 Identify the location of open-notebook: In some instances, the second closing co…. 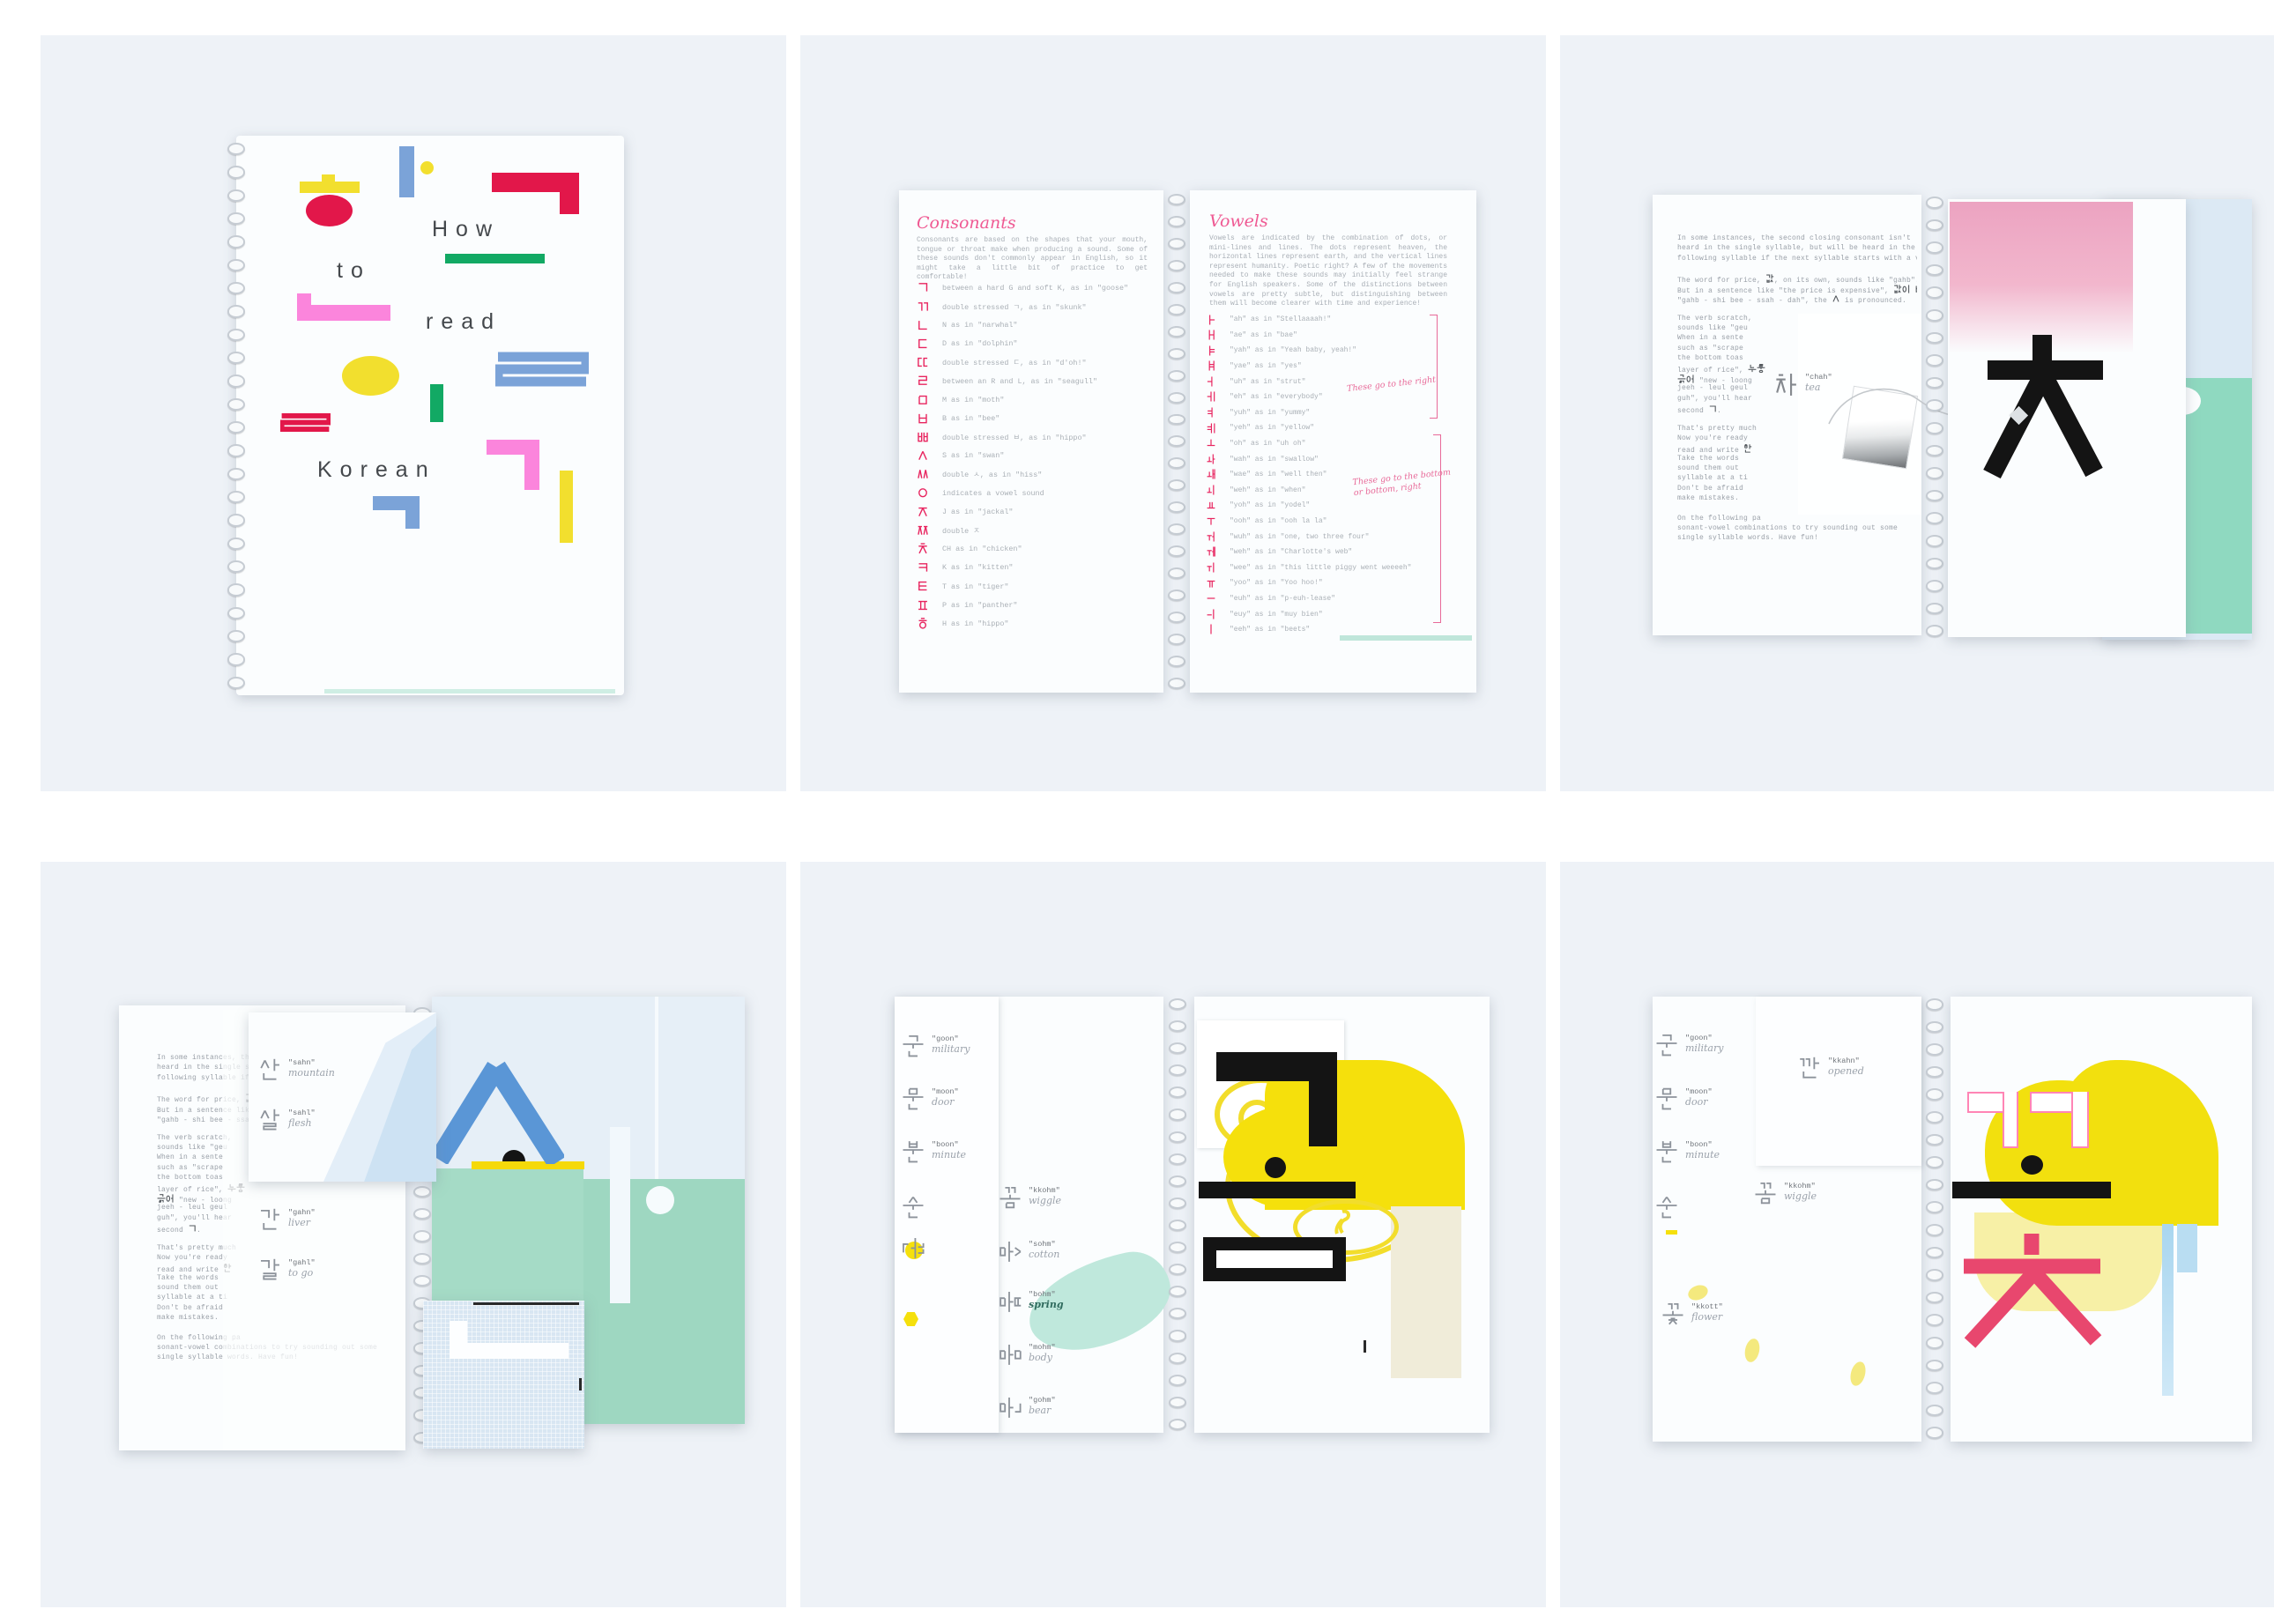
(432, 1223).